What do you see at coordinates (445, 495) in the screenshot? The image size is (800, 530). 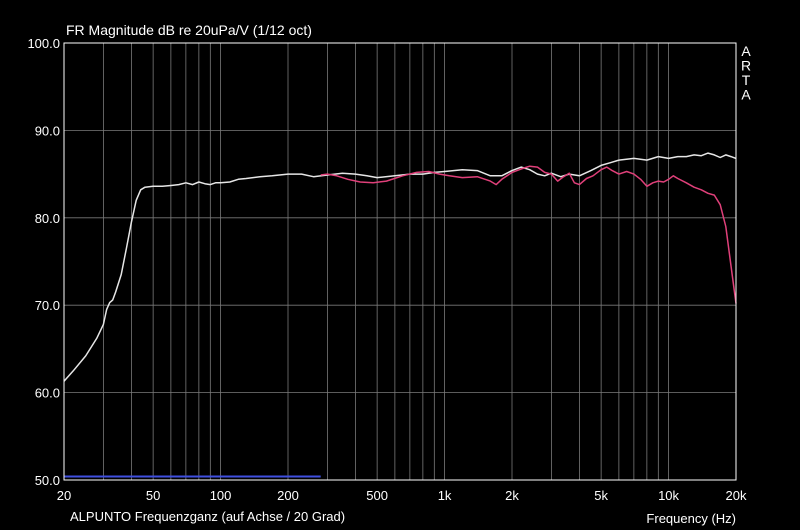 I see `x-tick-label: 1k` at bounding box center [445, 495].